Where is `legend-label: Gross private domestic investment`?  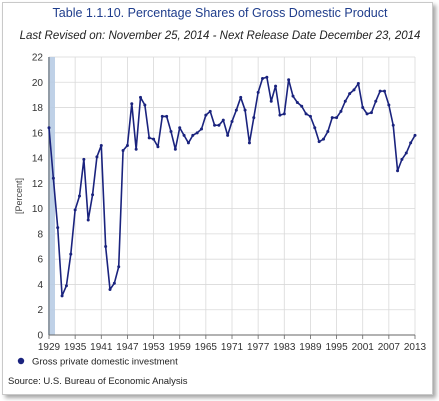
legend-label: Gross private domestic investment is located at coordinates (105, 362).